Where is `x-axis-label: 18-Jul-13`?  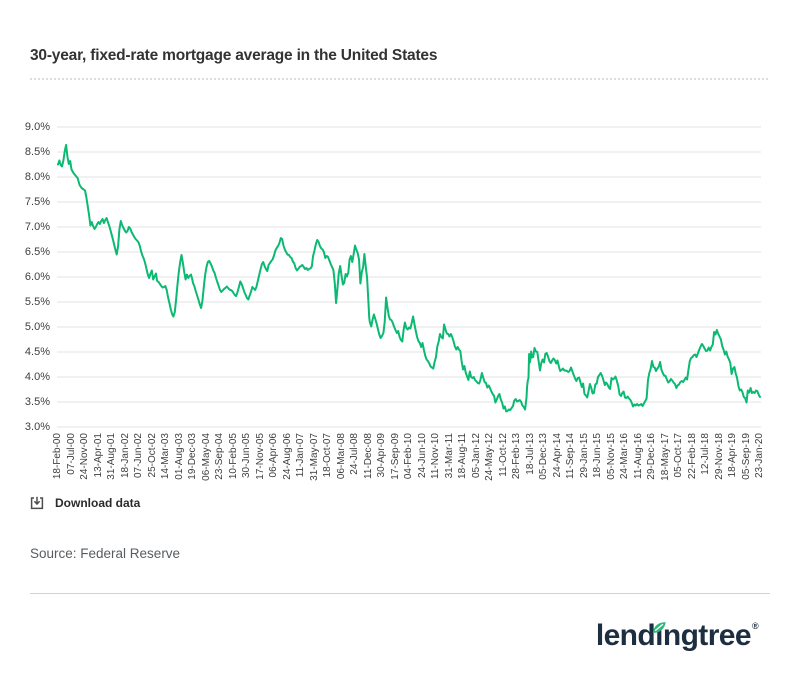
x-axis-label: 18-Jul-13 is located at coordinates (530, 454).